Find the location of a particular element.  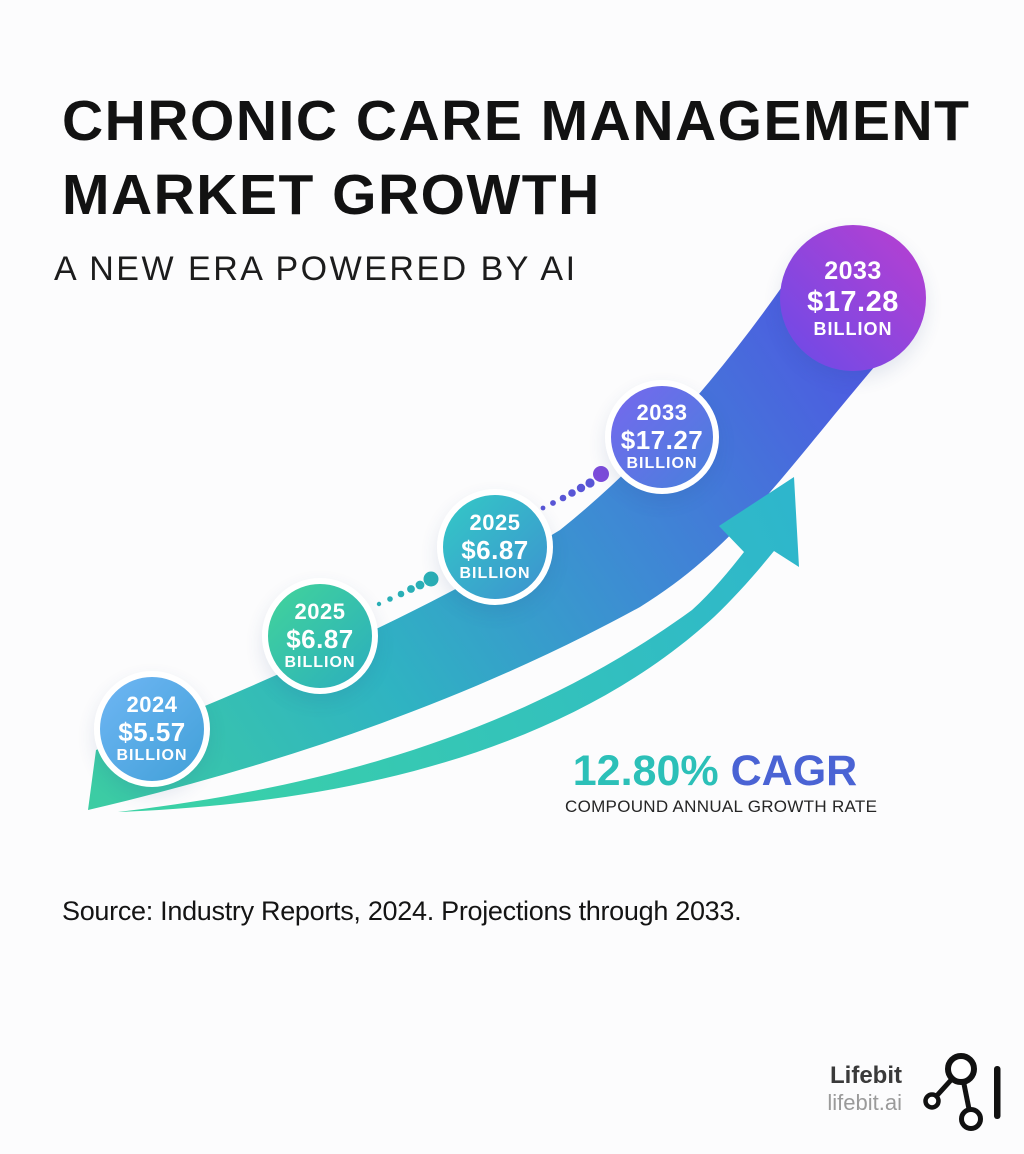

logo-bar is located at coordinates (997, 1092).